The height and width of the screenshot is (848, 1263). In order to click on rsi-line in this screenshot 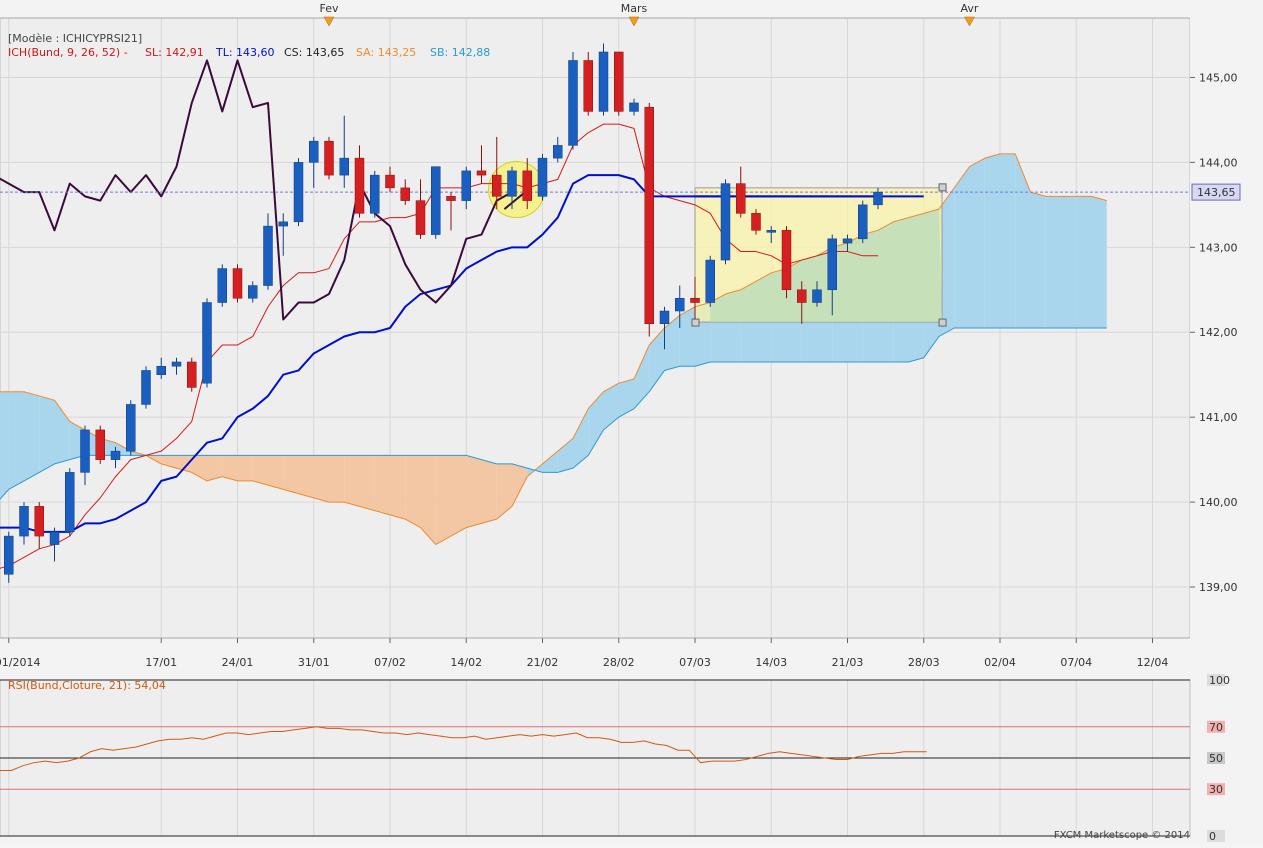, I will do `click(463, 748)`.